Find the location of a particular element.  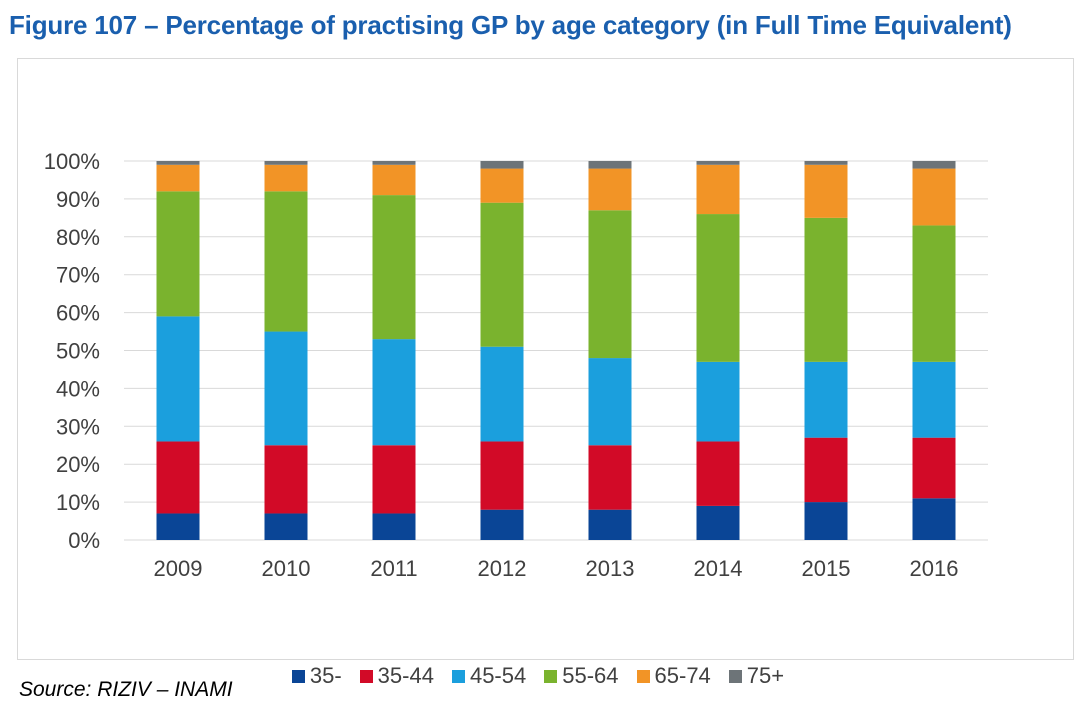

legend-item: 45-54 is located at coordinates (489, 676).